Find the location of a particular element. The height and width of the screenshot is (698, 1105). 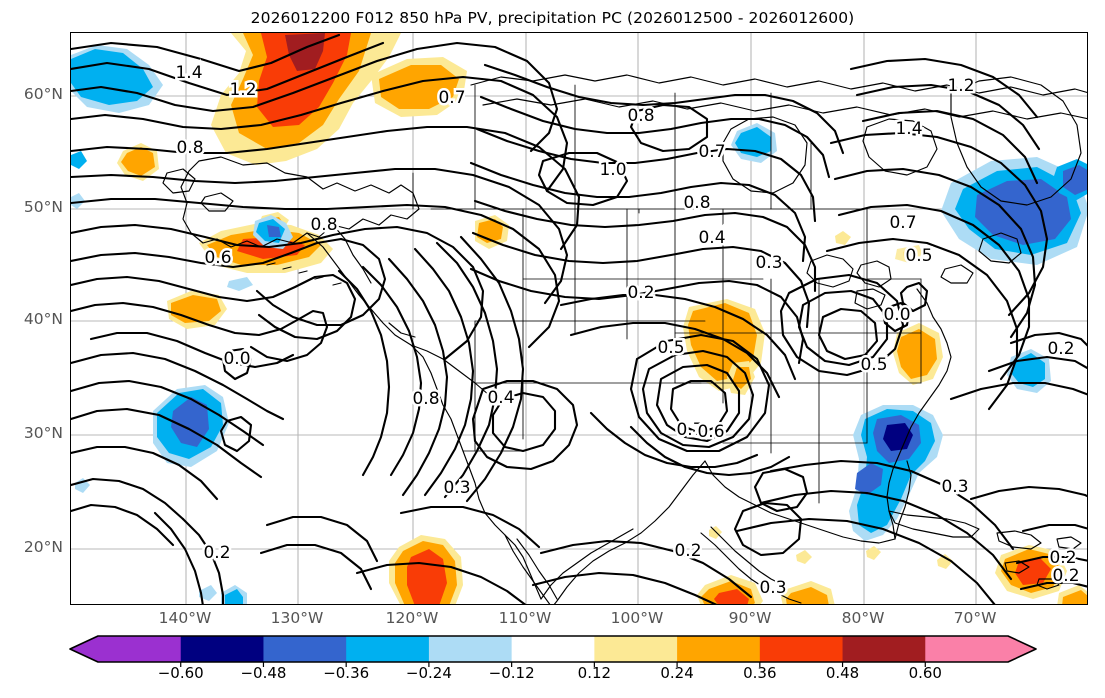

lat-tick-label: 40°N is located at coordinates (43, 319).